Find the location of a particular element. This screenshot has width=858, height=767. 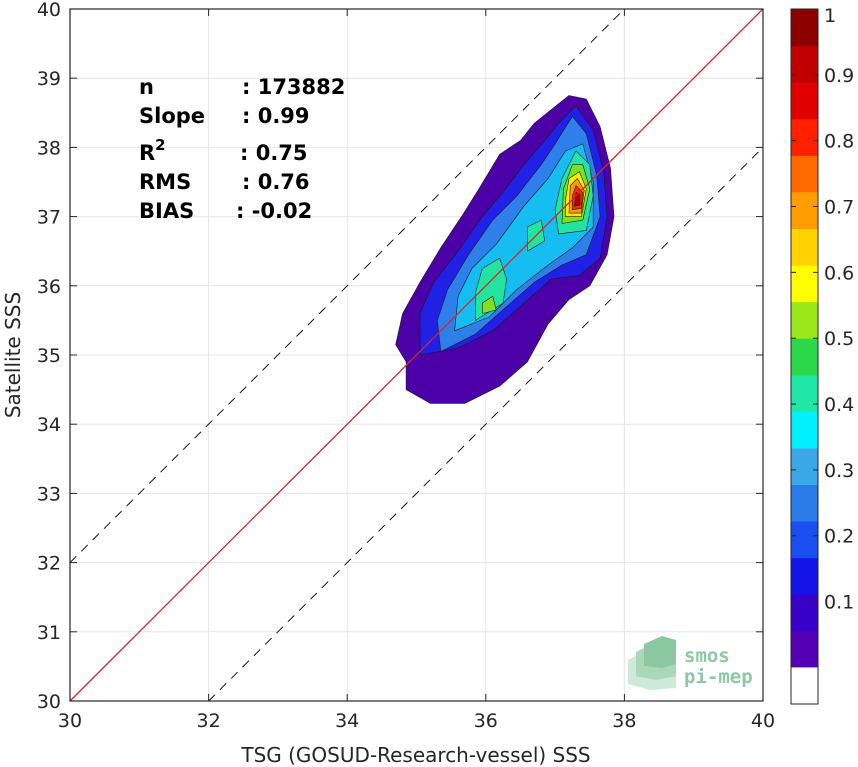

y-tick-label: 31 is located at coordinates (49, 633).